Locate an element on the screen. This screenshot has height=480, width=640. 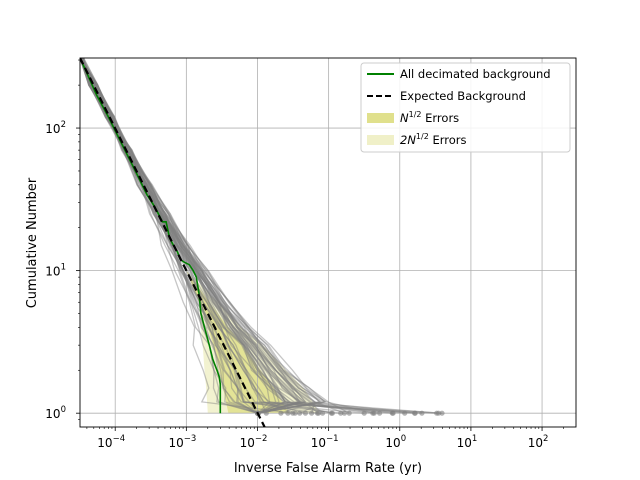
legend-label: All decimated background is located at coordinates (475, 74).